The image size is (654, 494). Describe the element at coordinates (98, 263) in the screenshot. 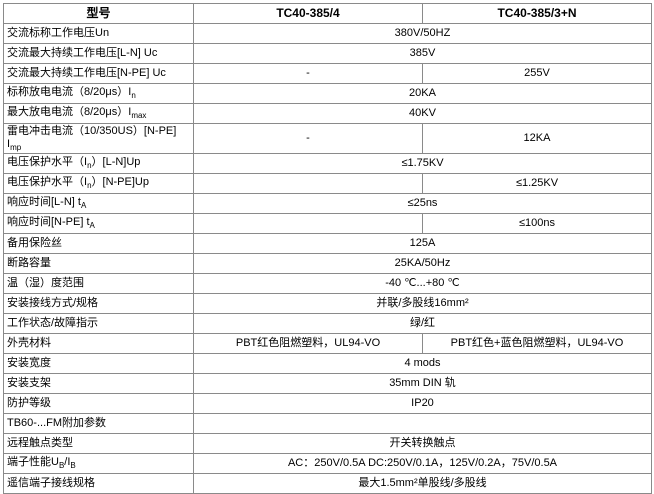

I see `row-label: 断路容量` at that location.